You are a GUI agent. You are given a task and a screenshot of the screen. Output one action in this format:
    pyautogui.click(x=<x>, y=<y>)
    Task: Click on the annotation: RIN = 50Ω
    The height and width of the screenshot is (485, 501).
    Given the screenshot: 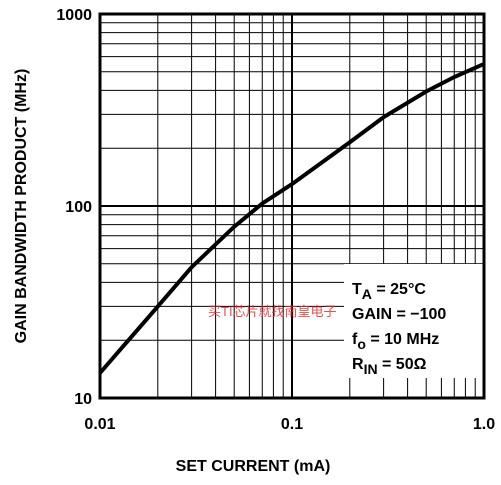 What is the action you would take?
    pyautogui.click(x=389, y=366)
    